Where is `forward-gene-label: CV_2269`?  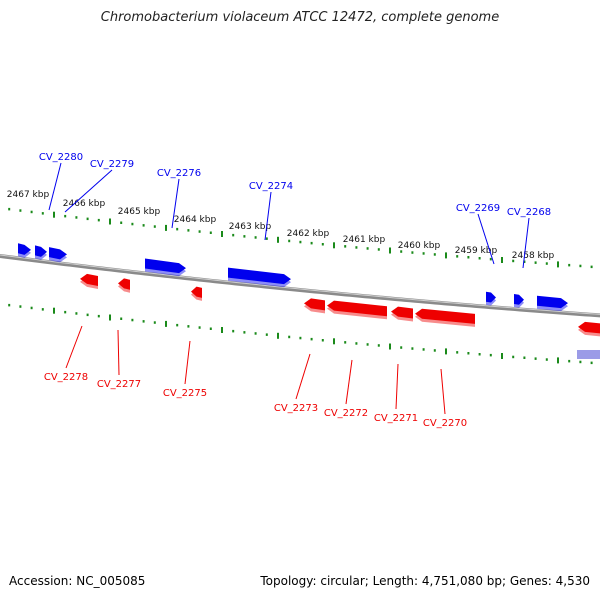 forward-gene-label: CV_2269 is located at coordinates (478, 234).